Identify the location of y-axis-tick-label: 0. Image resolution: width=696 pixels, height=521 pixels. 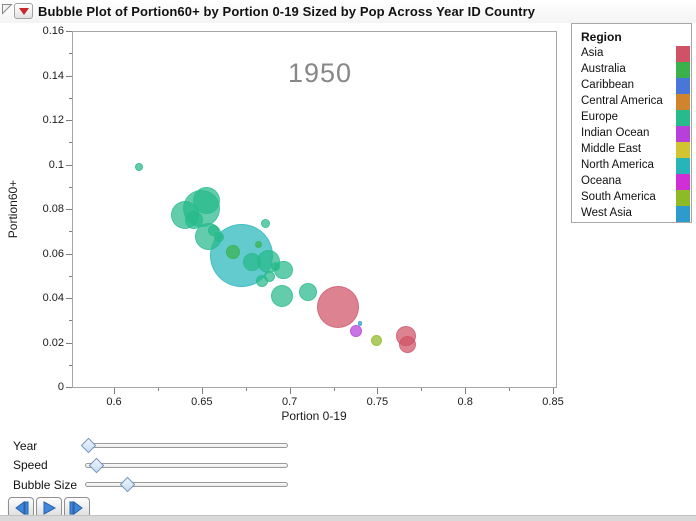
(60, 387).